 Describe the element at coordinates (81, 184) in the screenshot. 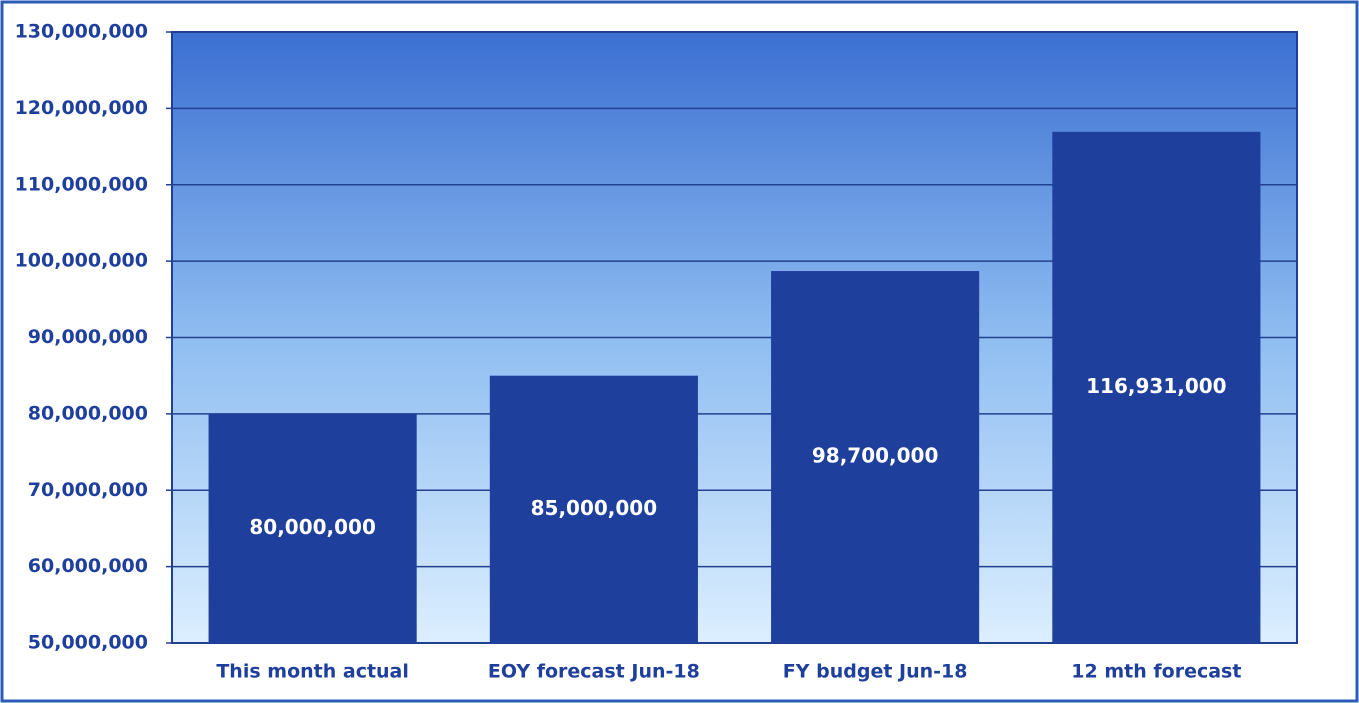

I see `y-tick-label: 110,000,000` at that location.